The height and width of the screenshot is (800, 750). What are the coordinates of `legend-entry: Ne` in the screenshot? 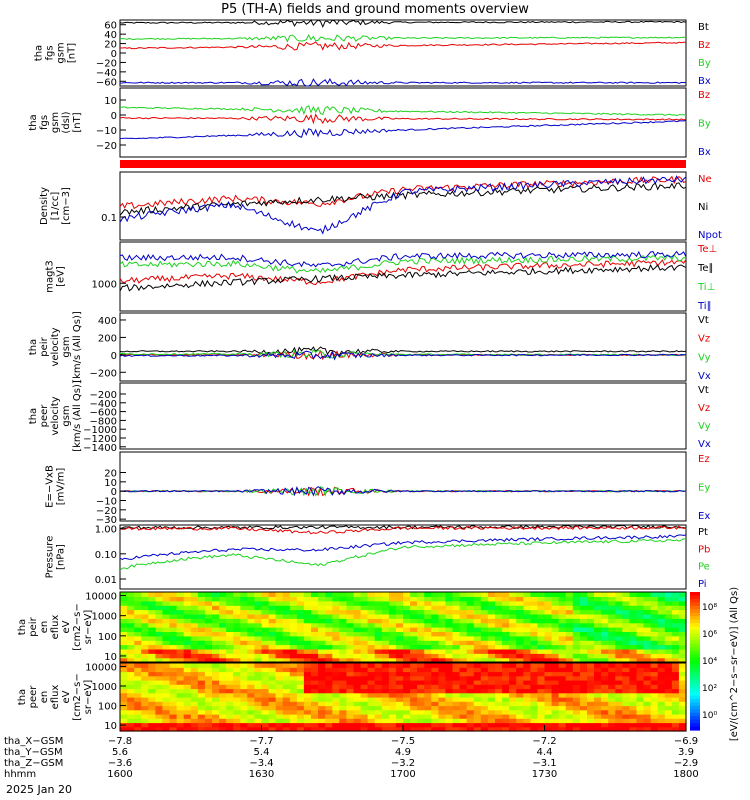 It's located at (705, 179).